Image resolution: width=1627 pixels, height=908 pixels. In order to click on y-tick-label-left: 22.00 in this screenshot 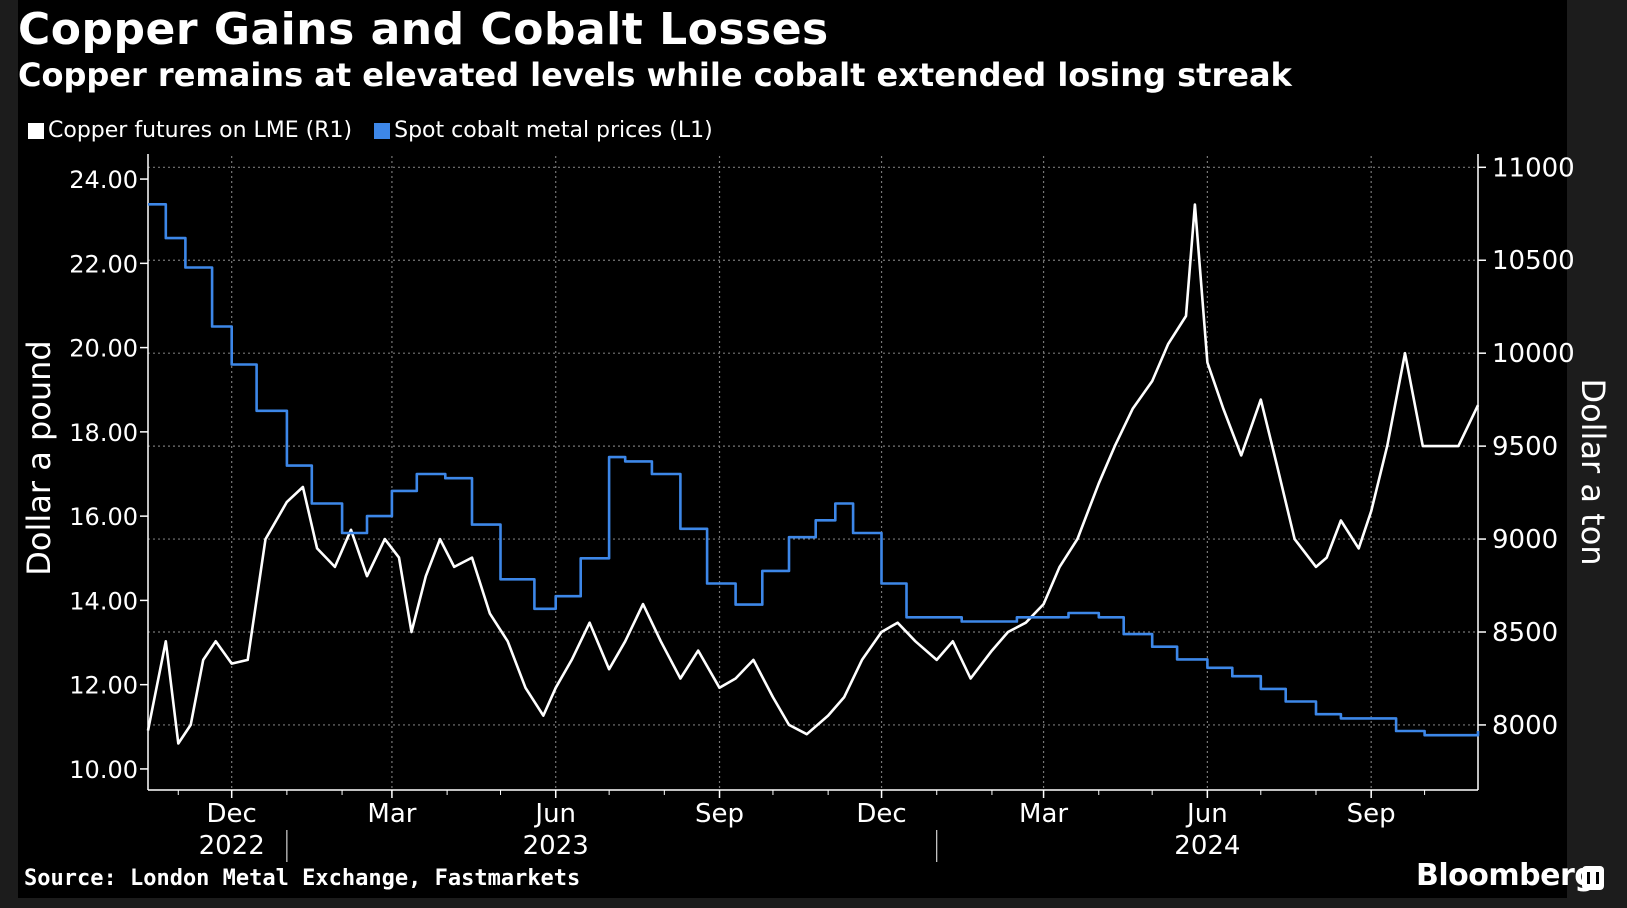, I will do `click(103, 264)`.